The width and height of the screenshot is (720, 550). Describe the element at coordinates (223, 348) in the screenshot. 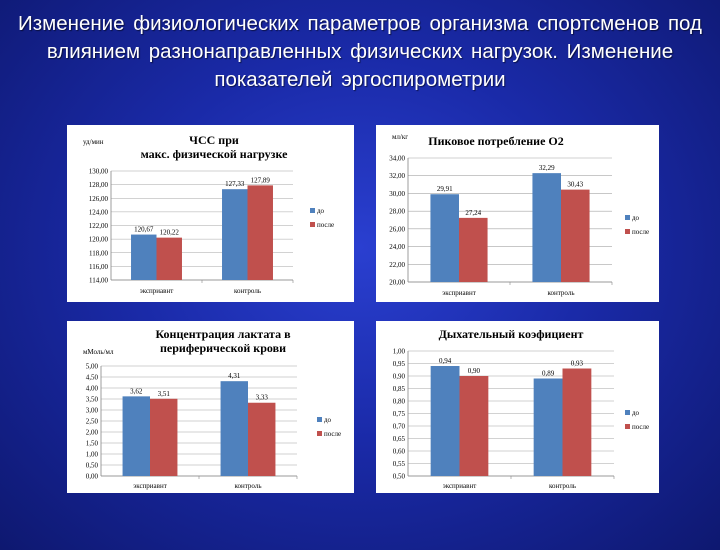

I see `chart-title: периферической крови` at that location.